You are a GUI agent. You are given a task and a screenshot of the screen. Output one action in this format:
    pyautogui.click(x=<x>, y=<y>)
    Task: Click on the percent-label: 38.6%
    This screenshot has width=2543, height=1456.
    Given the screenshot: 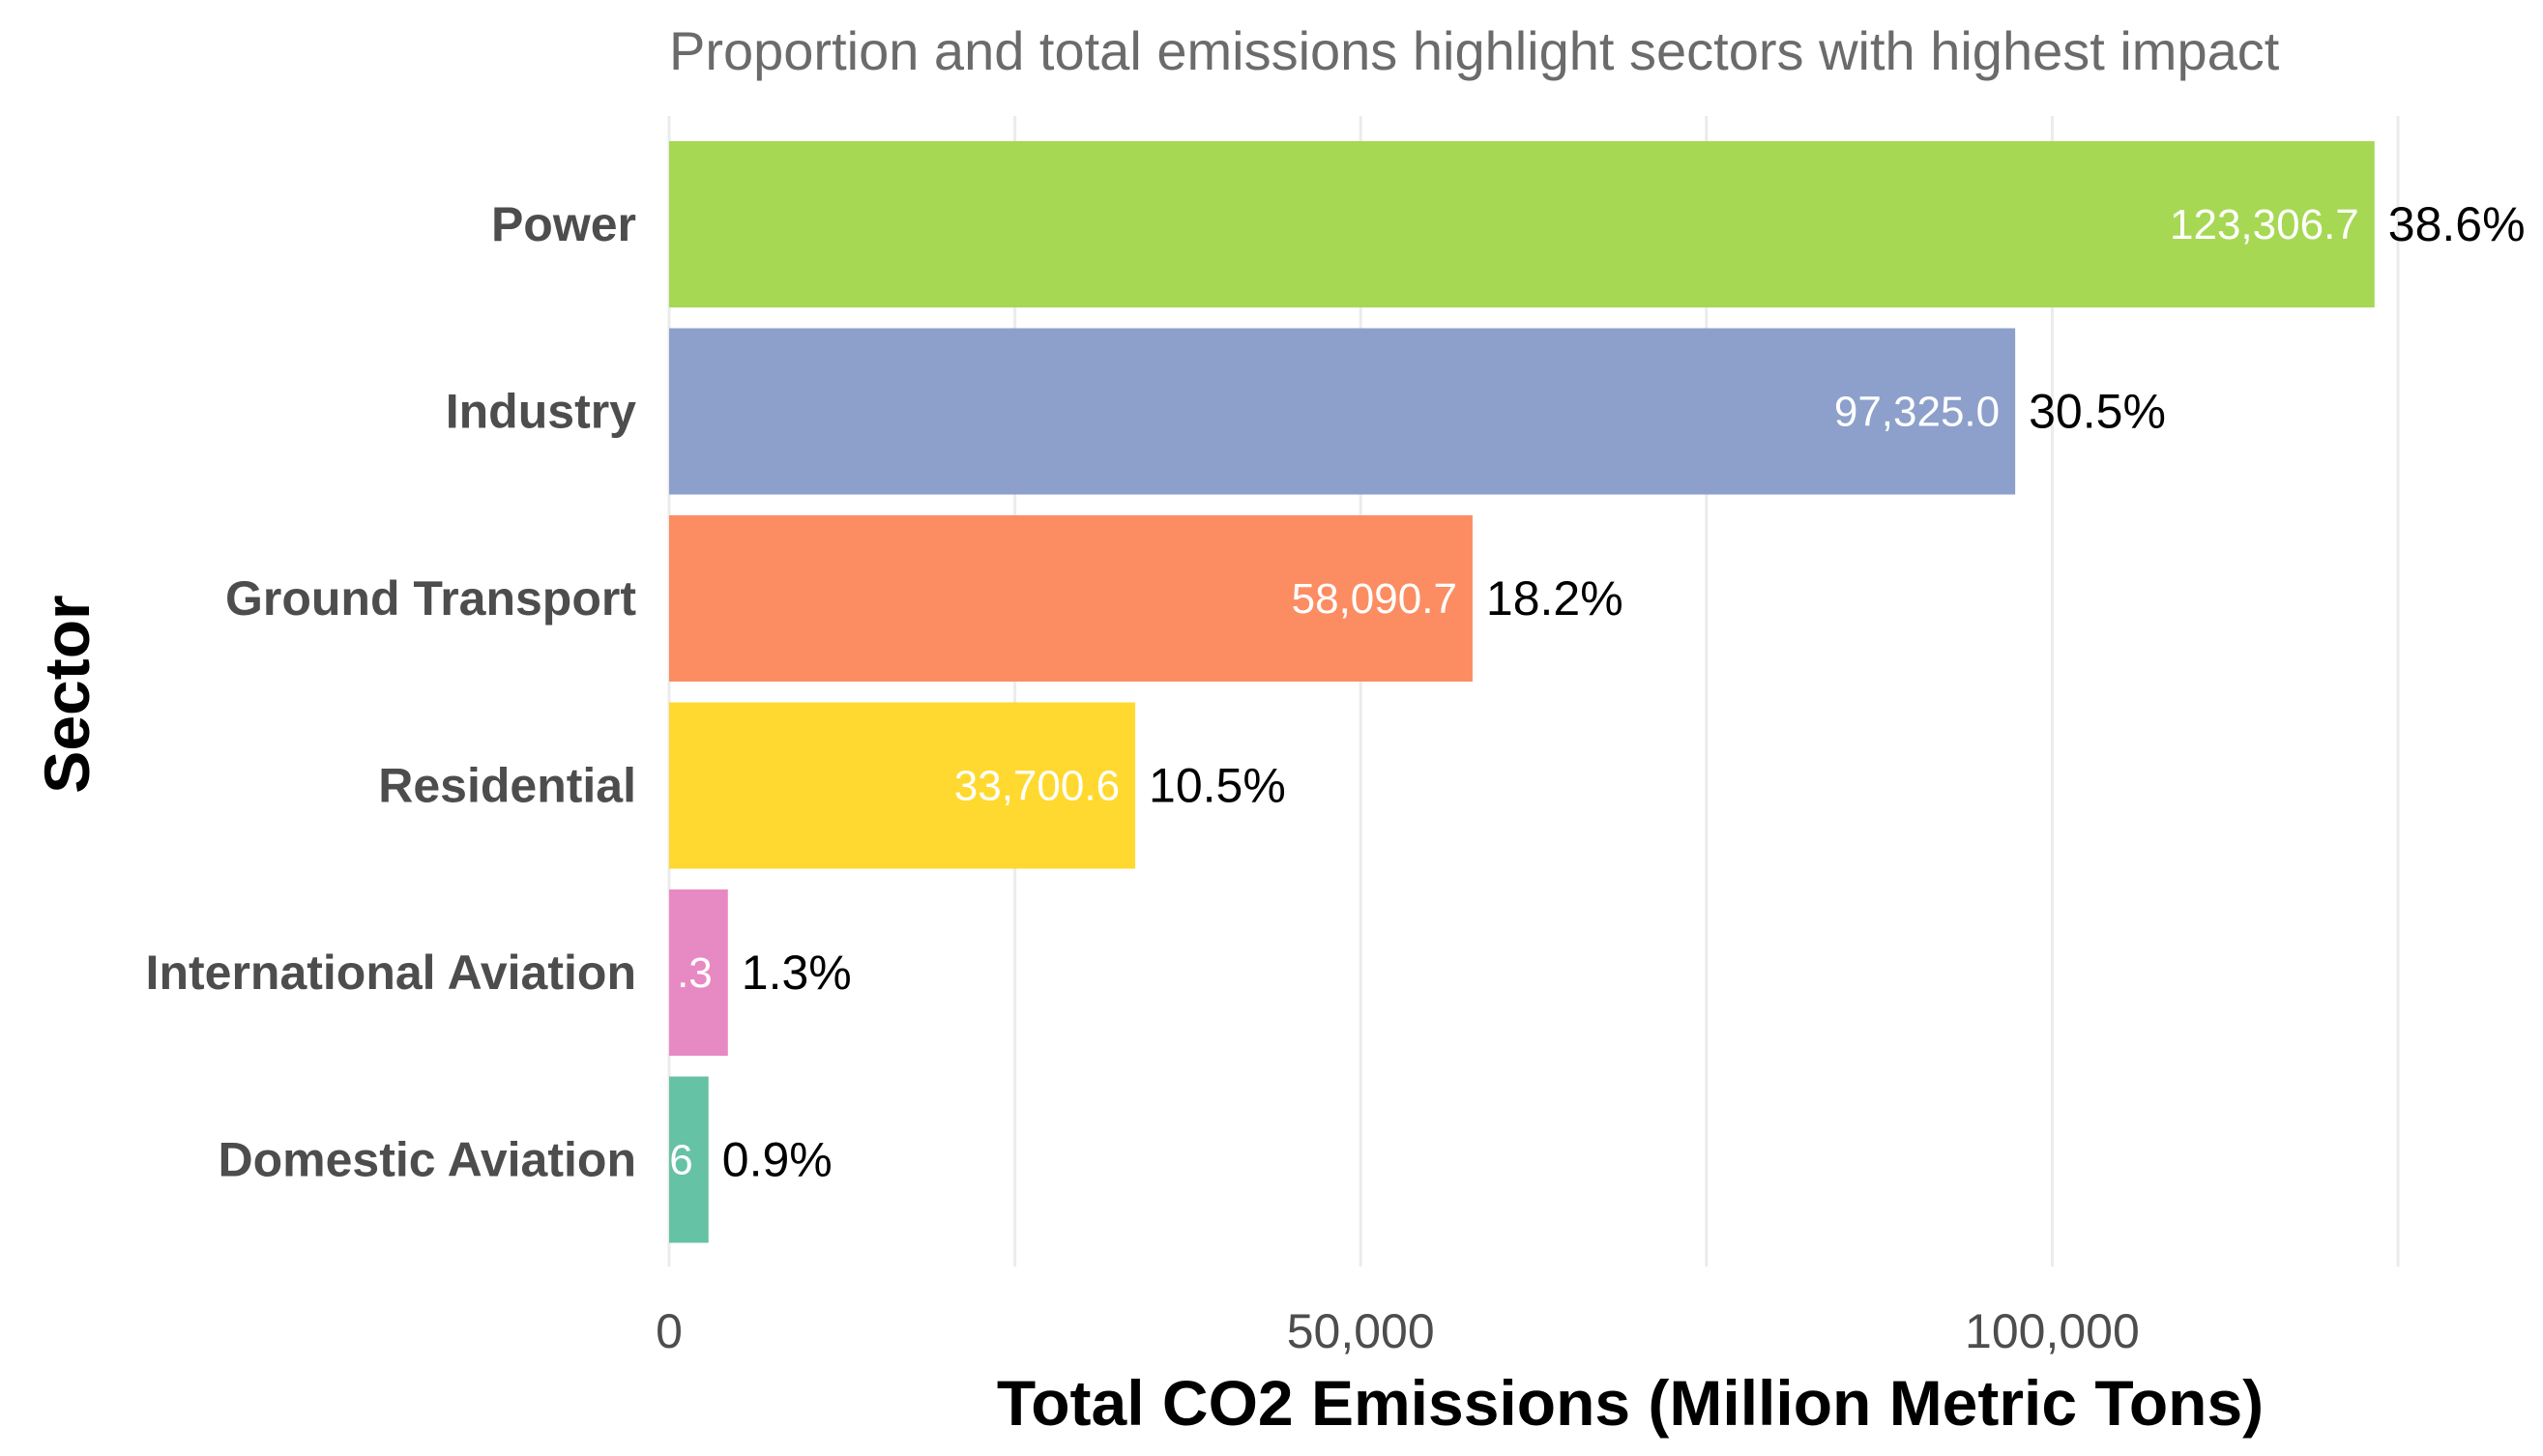 What is the action you would take?
    pyautogui.click(x=2457, y=224)
    